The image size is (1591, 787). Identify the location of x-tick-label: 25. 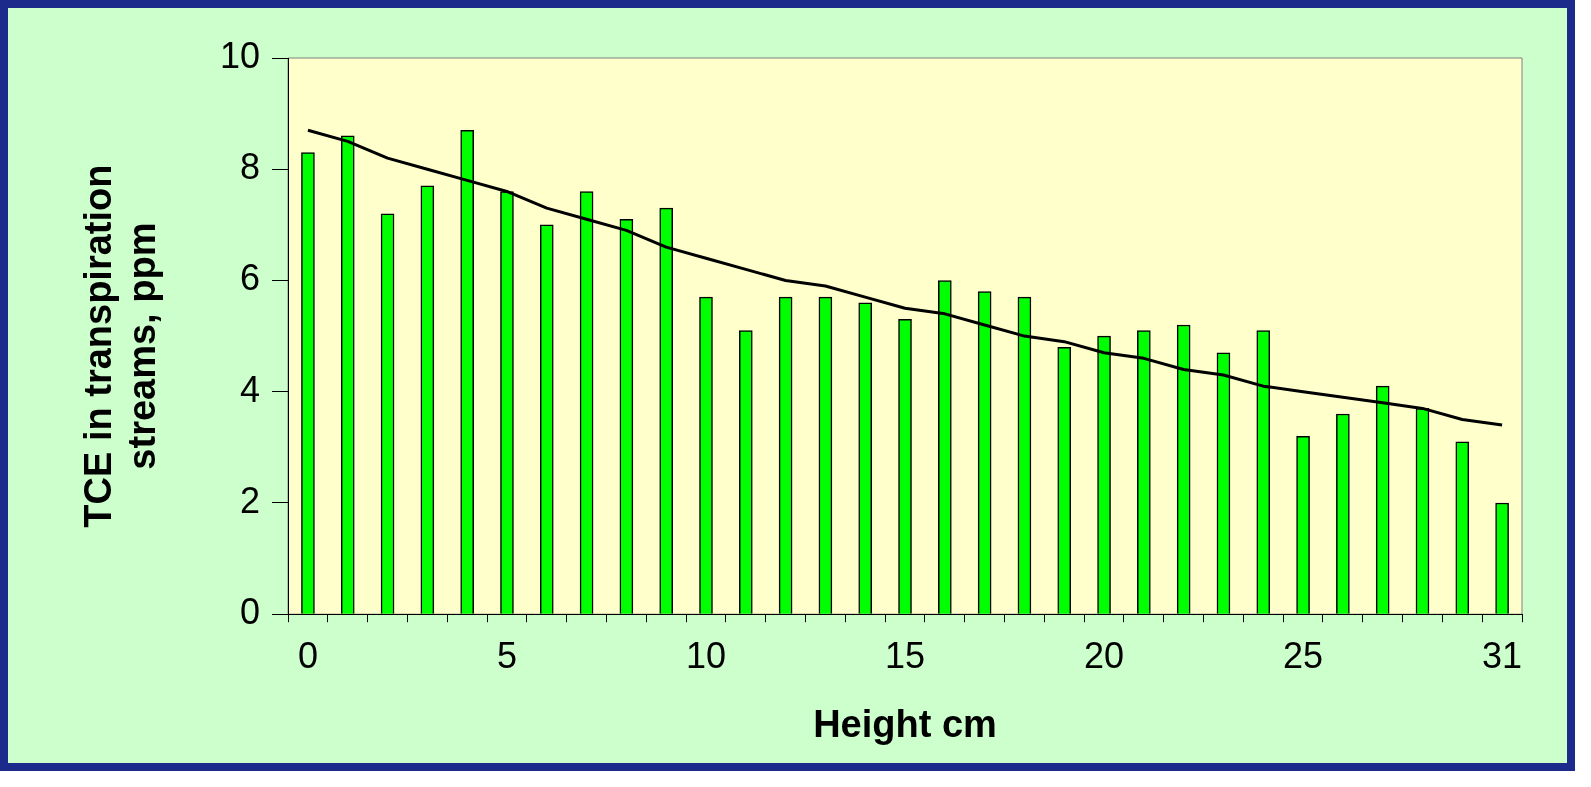
(1303, 655).